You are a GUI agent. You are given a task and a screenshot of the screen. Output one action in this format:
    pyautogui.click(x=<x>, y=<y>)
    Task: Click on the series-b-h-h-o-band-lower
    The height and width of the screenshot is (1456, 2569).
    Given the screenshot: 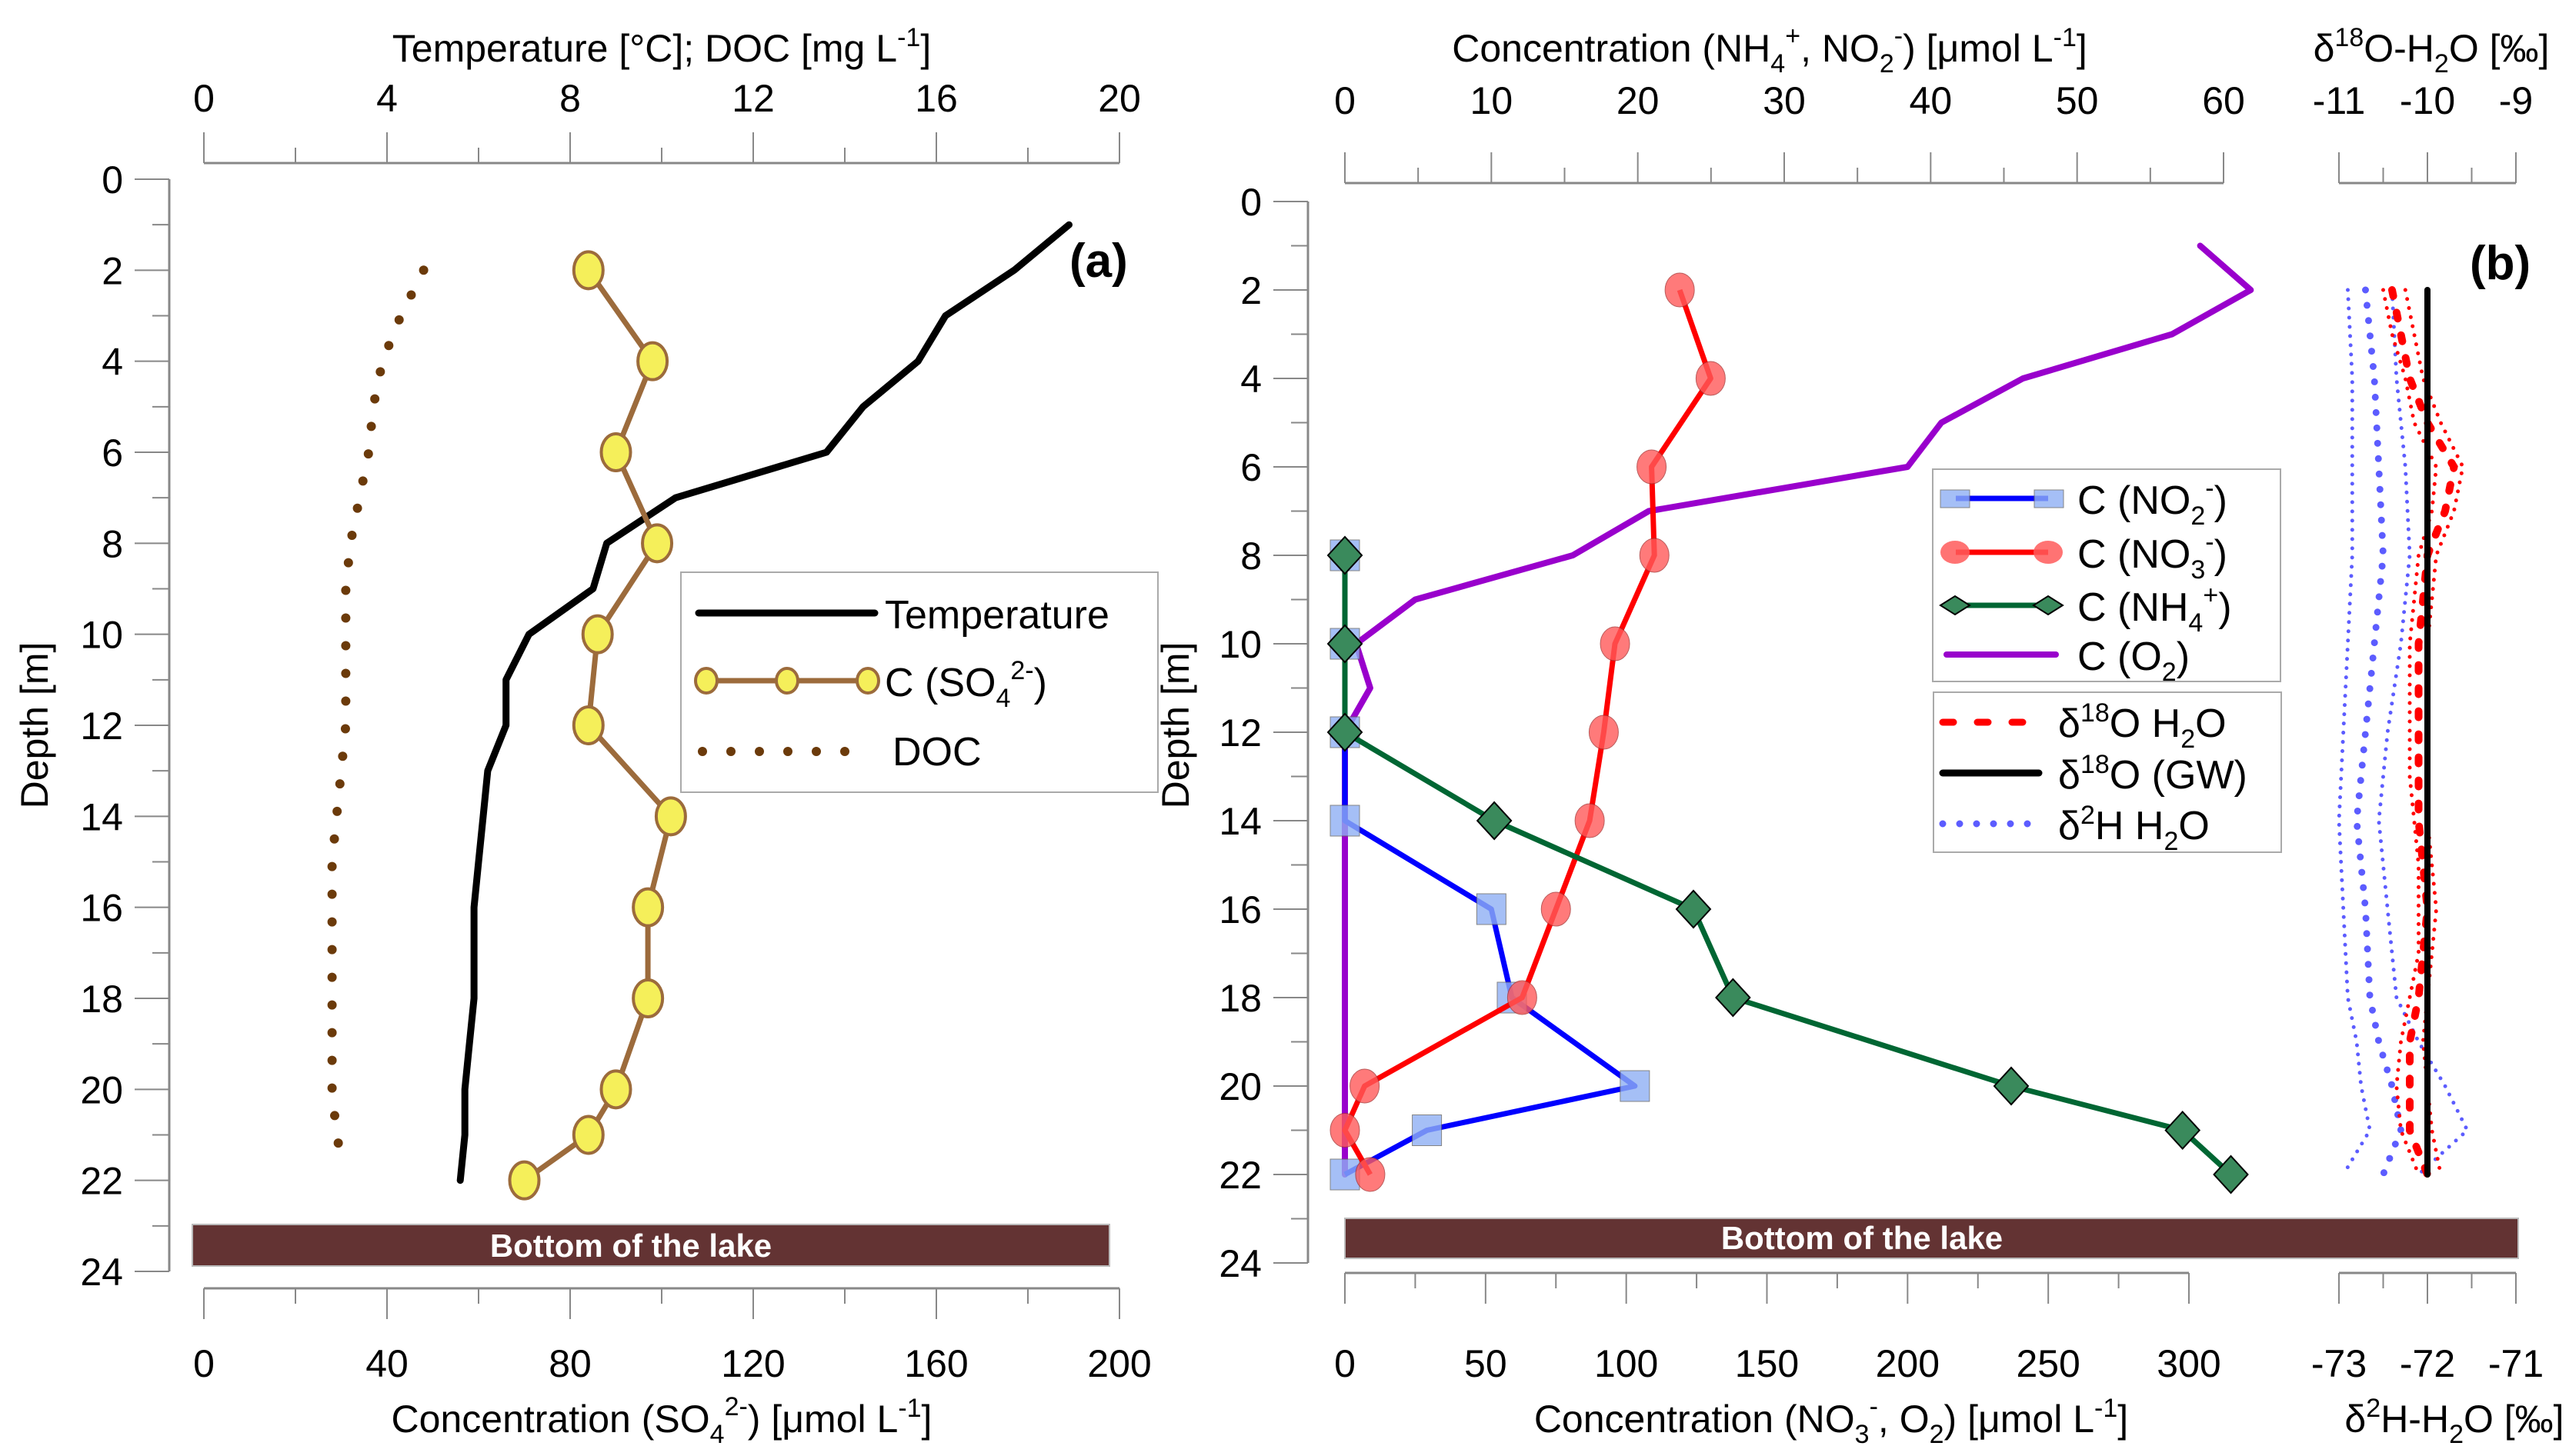 What is the action you would take?
    pyautogui.click(x=2354, y=732)
    